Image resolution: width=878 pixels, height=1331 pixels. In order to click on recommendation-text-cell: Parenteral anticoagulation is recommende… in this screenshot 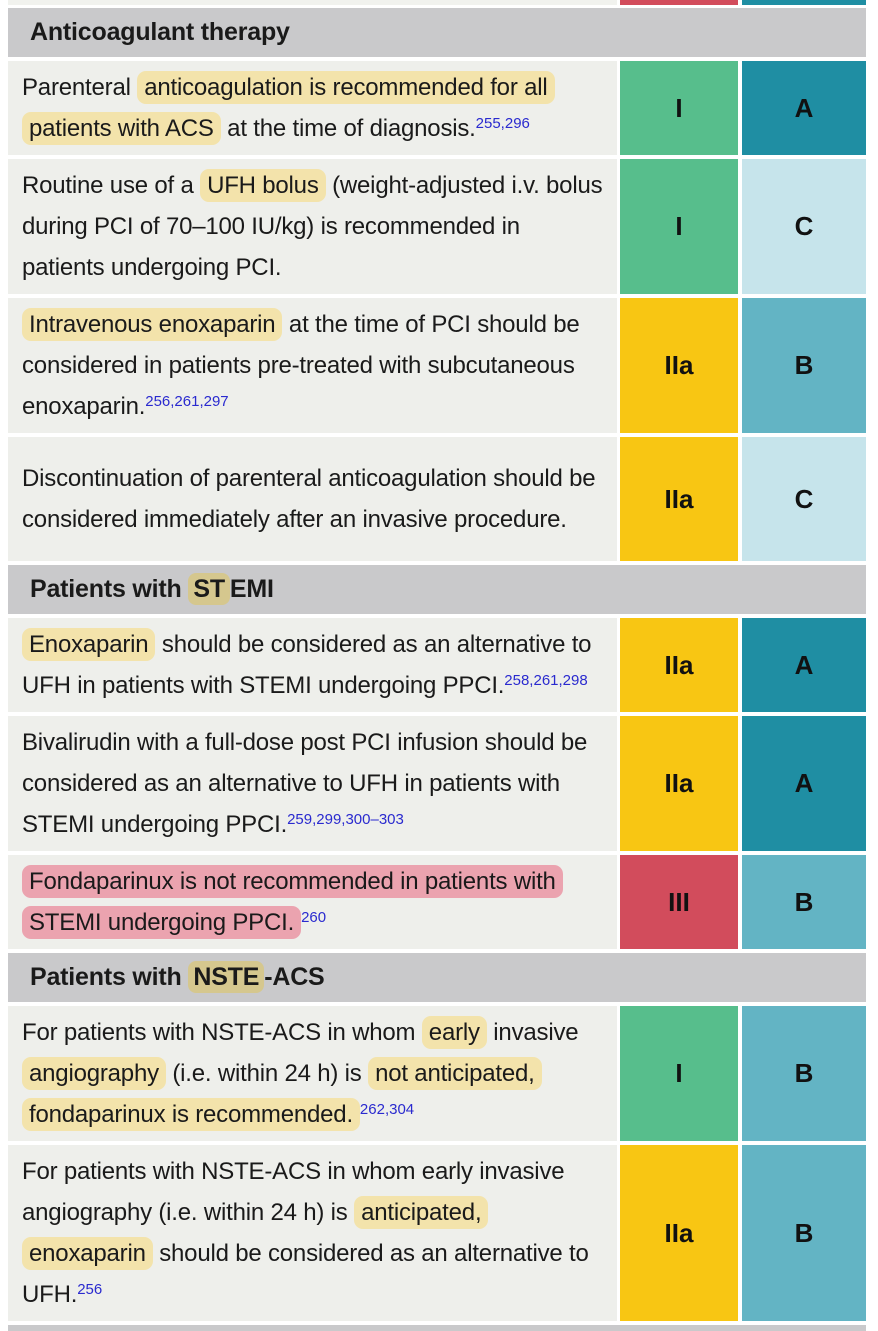, I will do `click(312, 108)`.